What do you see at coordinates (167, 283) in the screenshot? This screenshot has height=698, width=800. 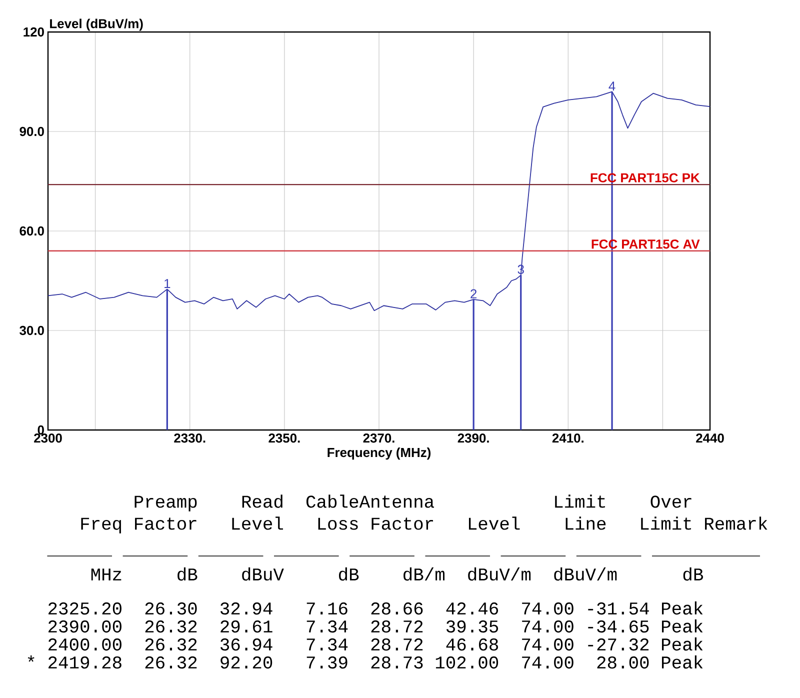 I see `annotation: 1` at bounding box center [167, 283].